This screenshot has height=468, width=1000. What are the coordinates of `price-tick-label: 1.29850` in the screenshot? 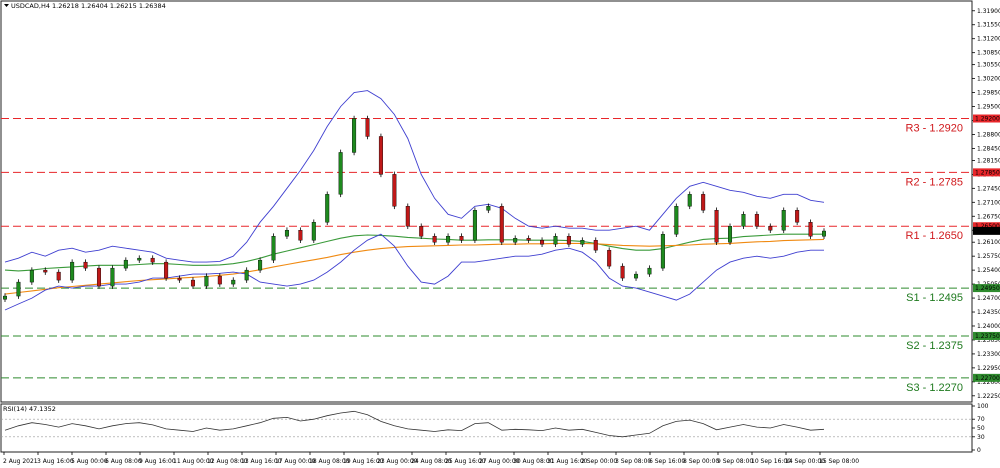 It's located at (988, 93).